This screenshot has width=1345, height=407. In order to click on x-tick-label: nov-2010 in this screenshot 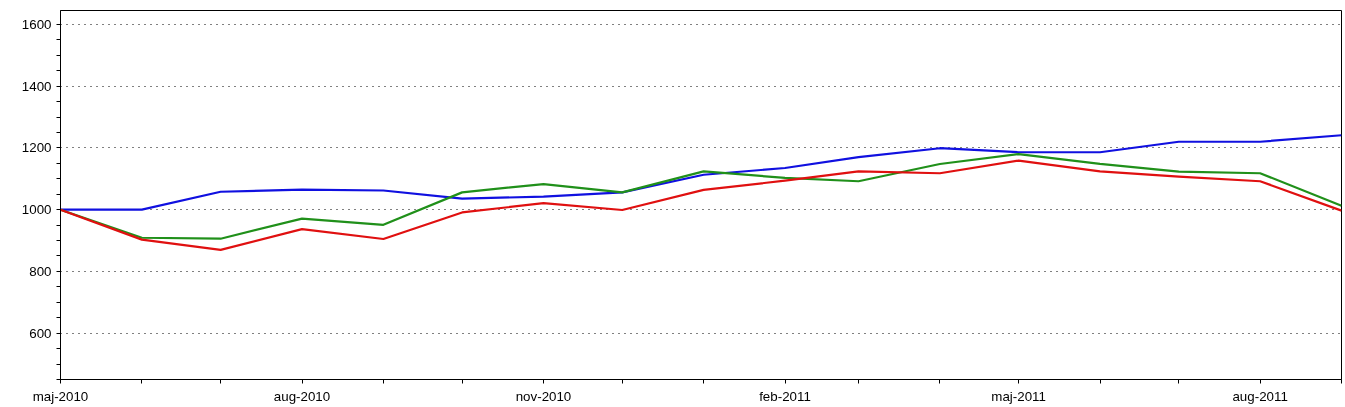, I will do `click(543, 396)`.